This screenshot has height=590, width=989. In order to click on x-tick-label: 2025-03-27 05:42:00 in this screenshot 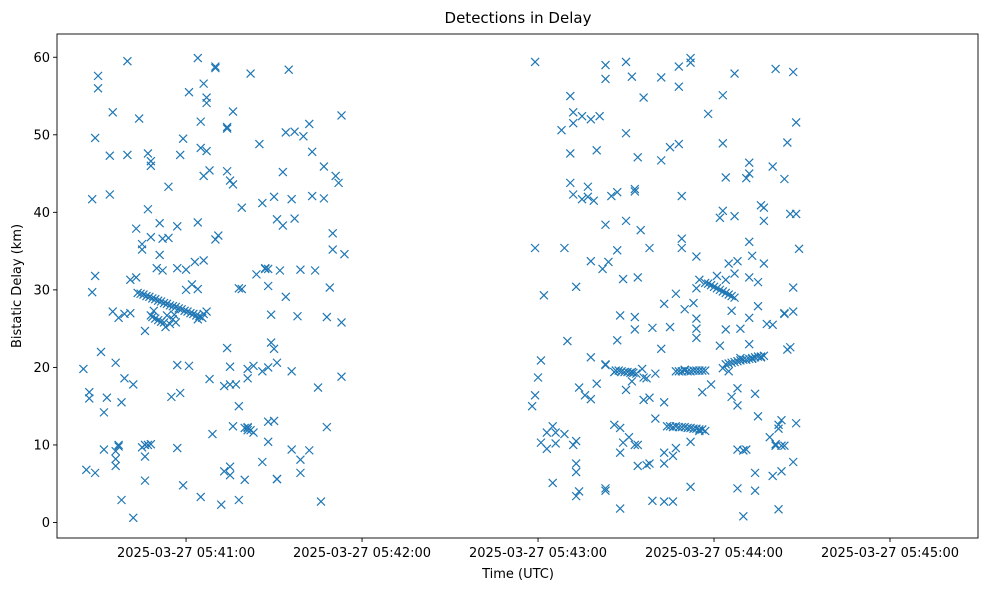, I will do `click(362, 553)`.